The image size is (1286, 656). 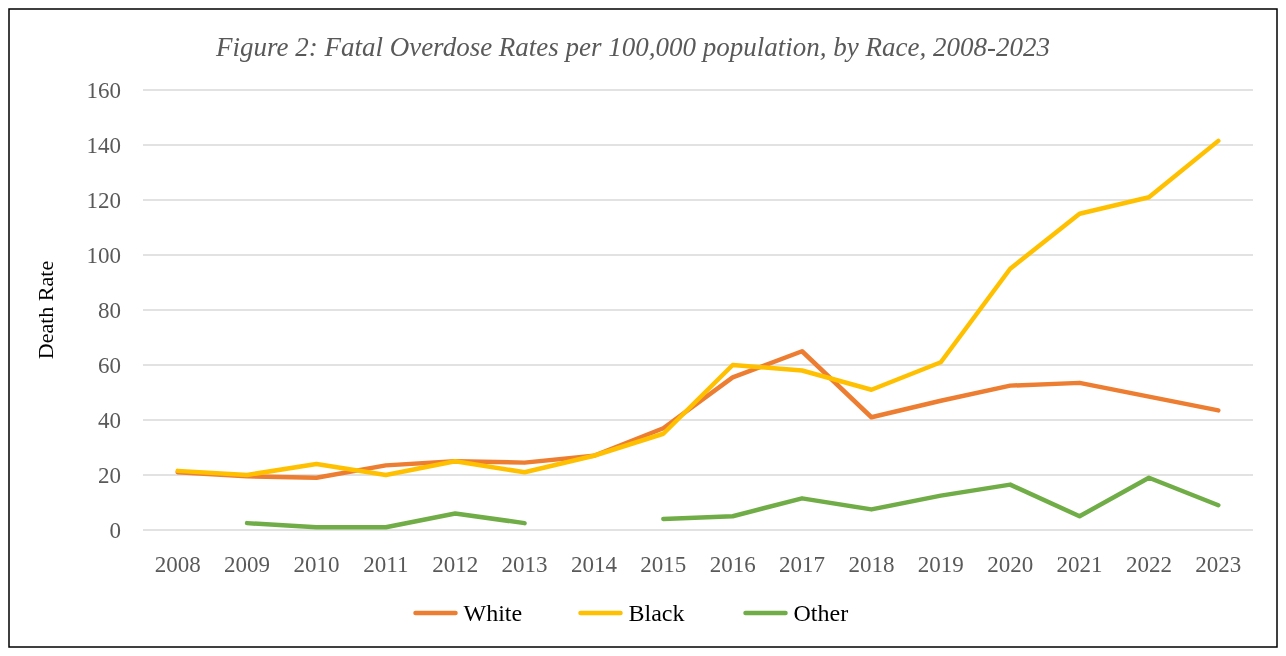 What do you see at coordinates (109, 366) in the screenshot?
I see `y-tick-label: 60` at bounding box center [109, 366].